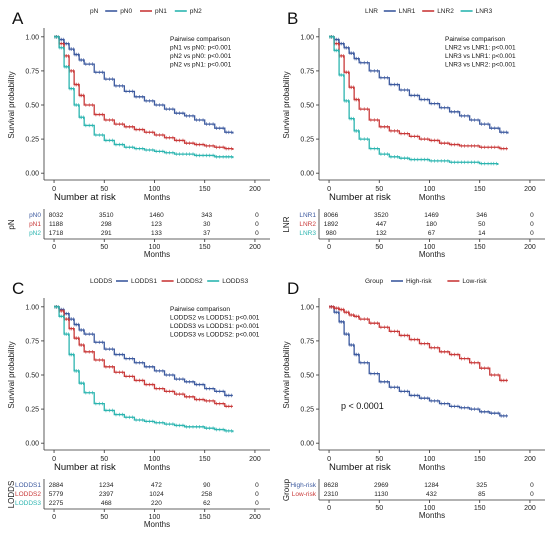 This screenshot has width=550, height=540. What do you see at coordinates (474, 281) in the screenshot?
I see `legend-label-low-risk: Low-risk` at bounding box center [474, 281].